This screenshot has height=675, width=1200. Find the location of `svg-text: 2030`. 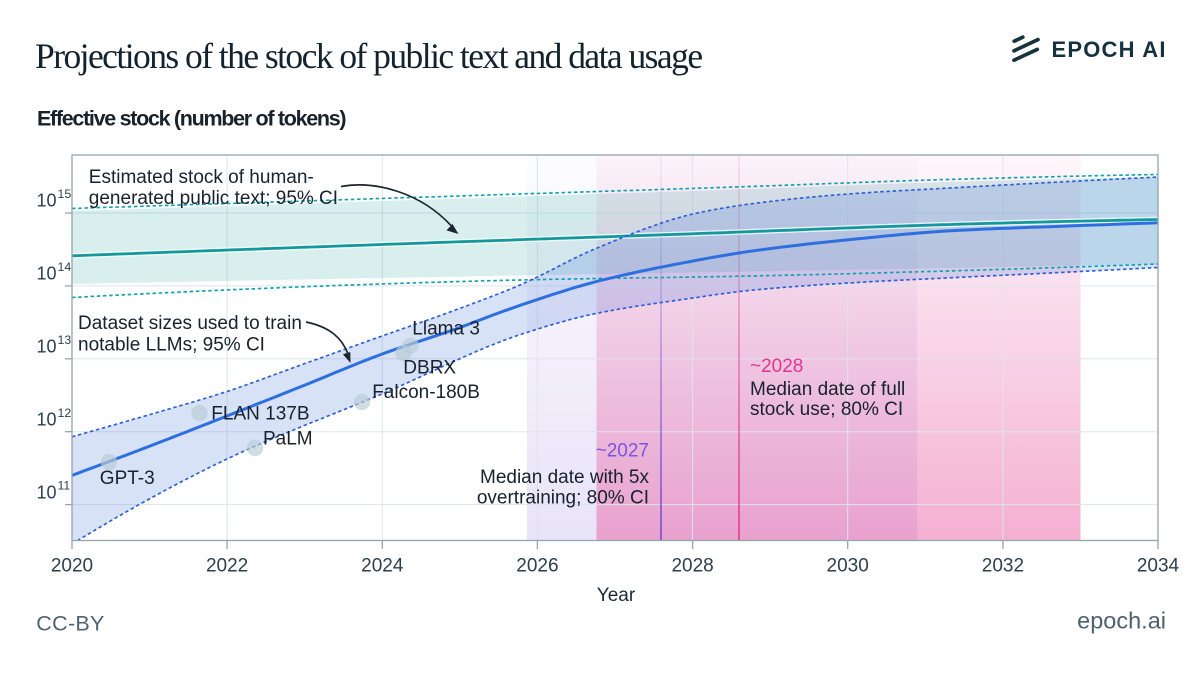

svg-text: 2030 is located at coordinates (848, 566).